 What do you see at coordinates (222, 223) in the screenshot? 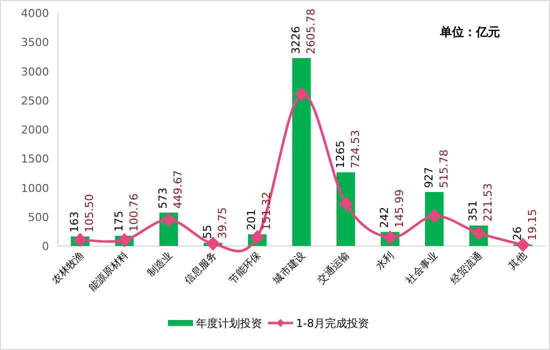
I see `data-label: 39.75` at bounding box center [222, 223].